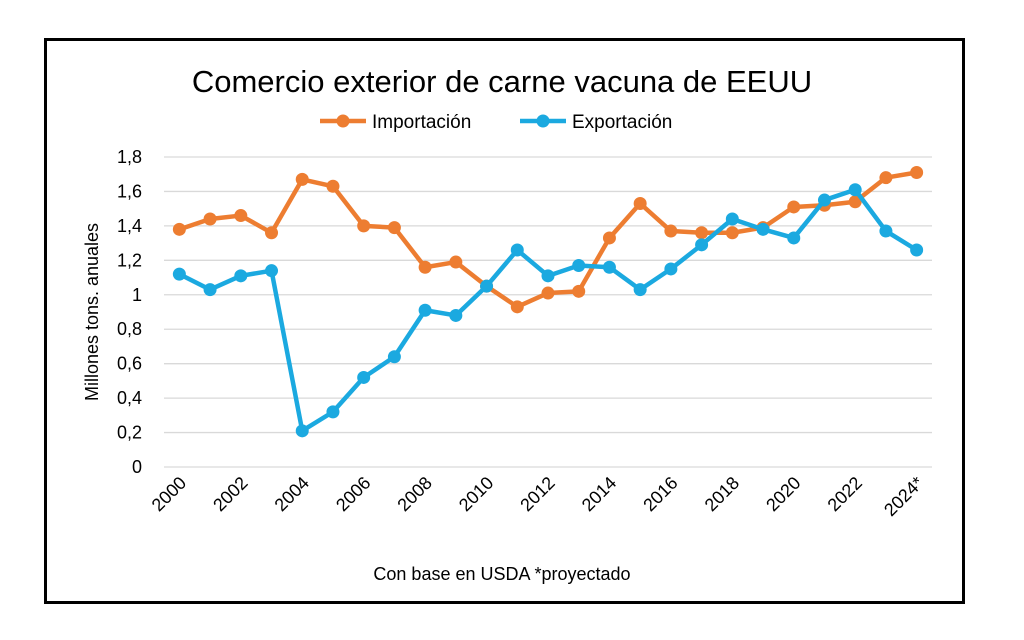 The image size is (1024, 640). I want to click on x-tick-label: 2018, so click(722, 494).